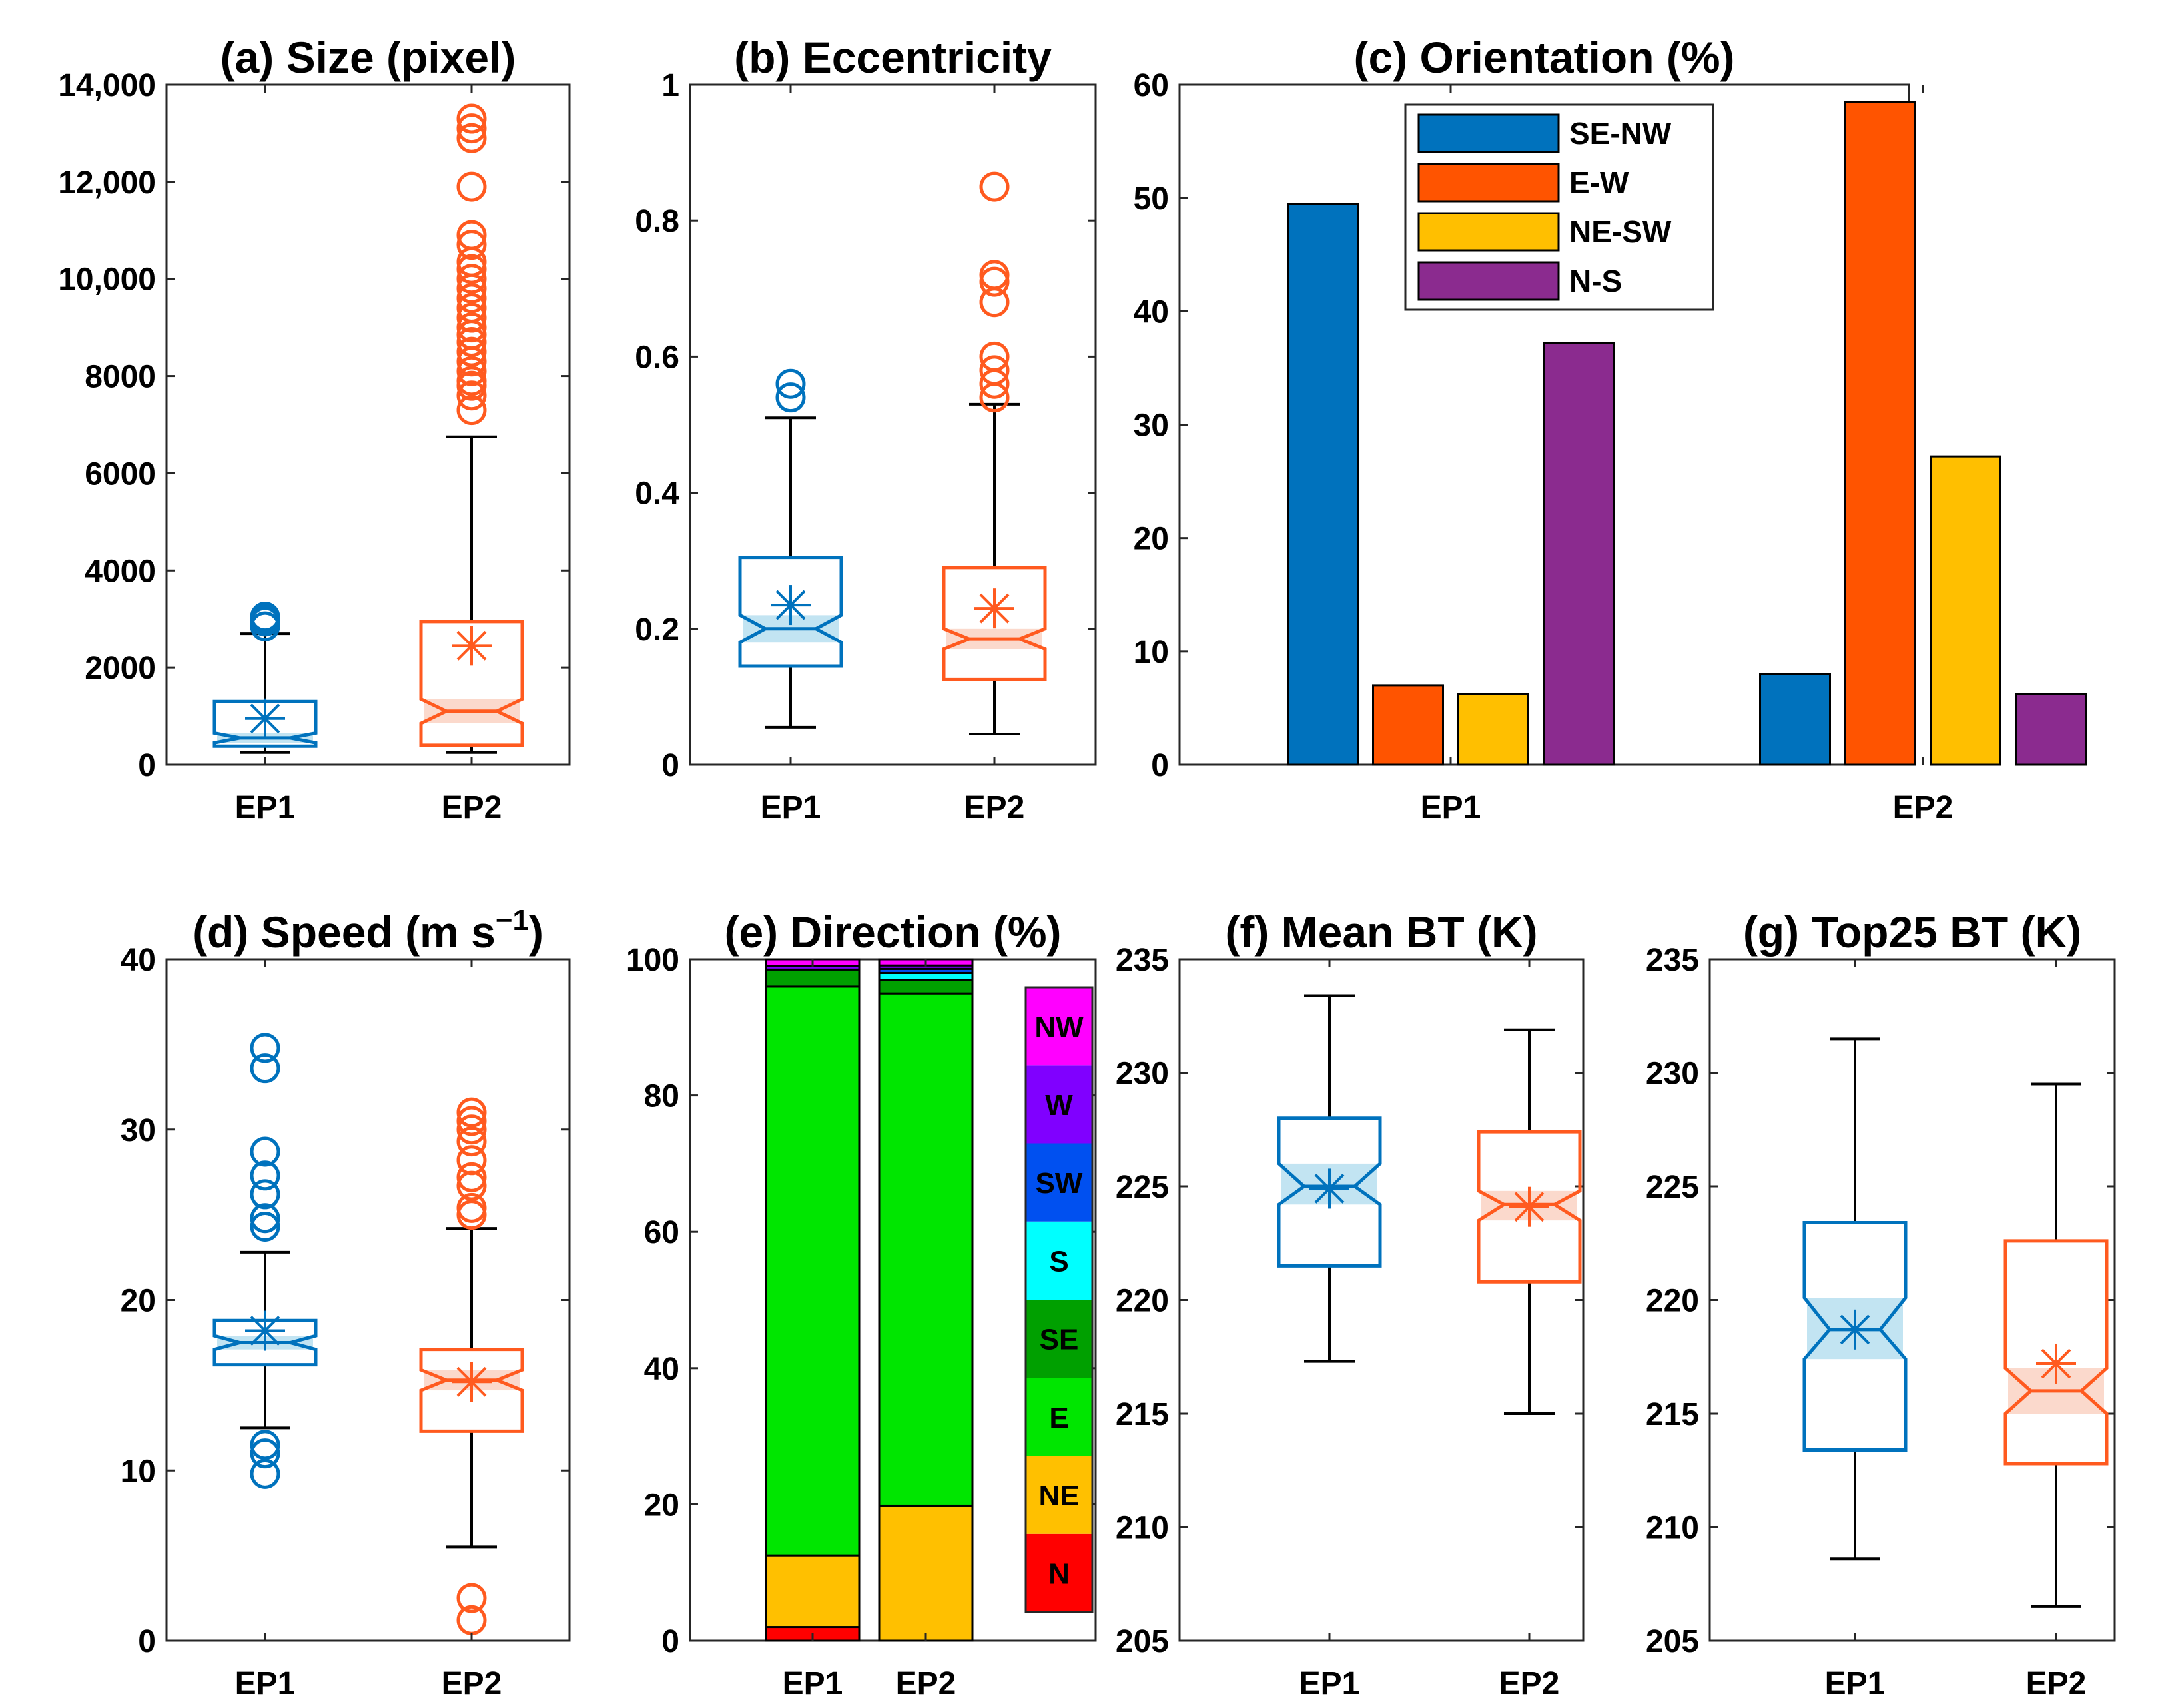 This screenshot has height=1708, width=2180. I want to click on plot-area-g, so click(1912, 1300).